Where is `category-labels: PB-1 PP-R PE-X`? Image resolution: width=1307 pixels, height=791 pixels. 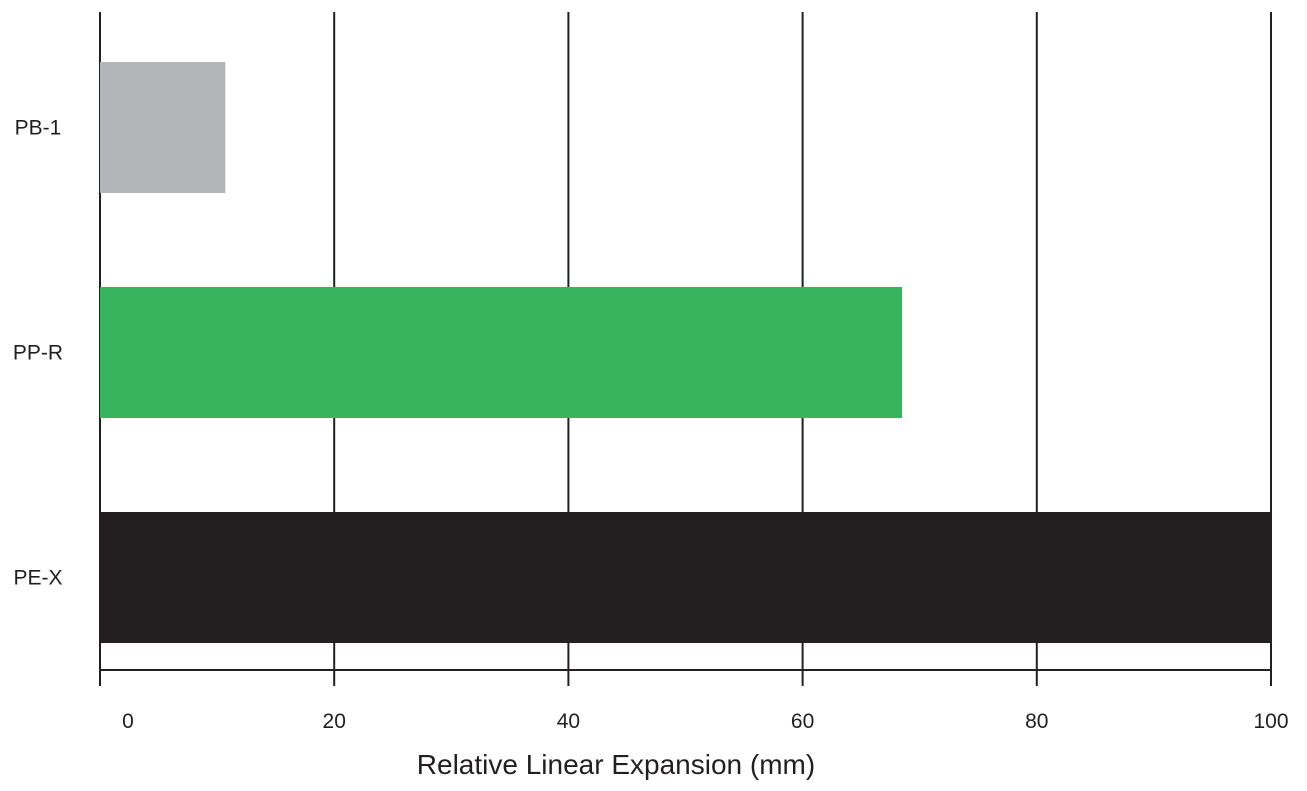
category-labels: PB-1 PP-R PE-X is located at coordinates (38, 353).